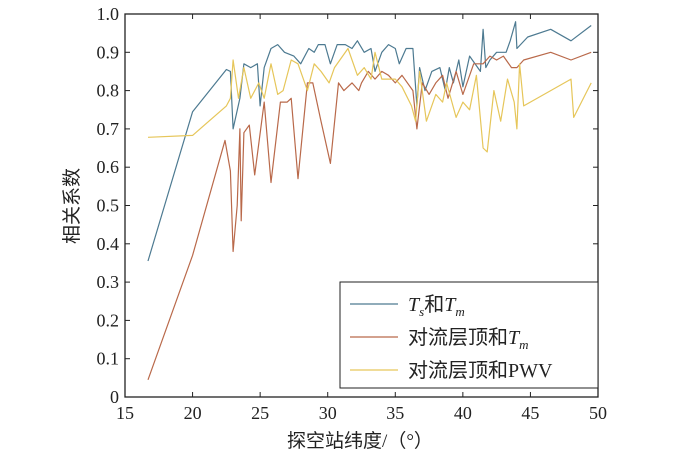 This screenshot has width=700, height=455. Describe the element at coordinates (108, 282) in the screenshot. I see `y-tick-label: 0.3` at that location.